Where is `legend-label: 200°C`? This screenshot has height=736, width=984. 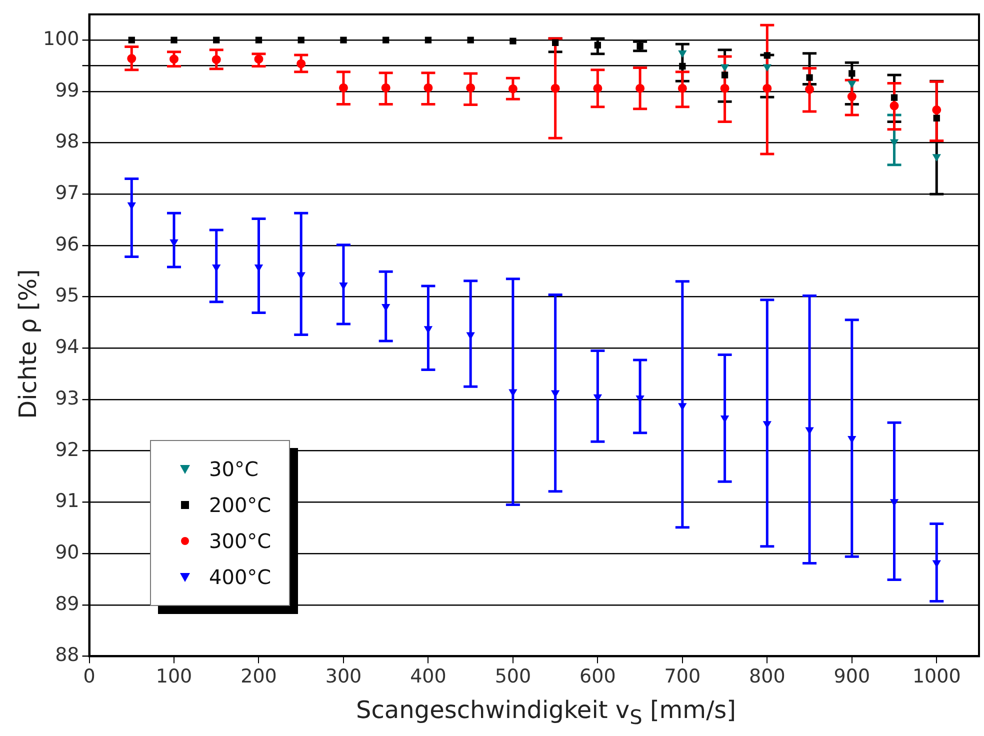 legend-label: 200°C is located at coordinates (240, 505).